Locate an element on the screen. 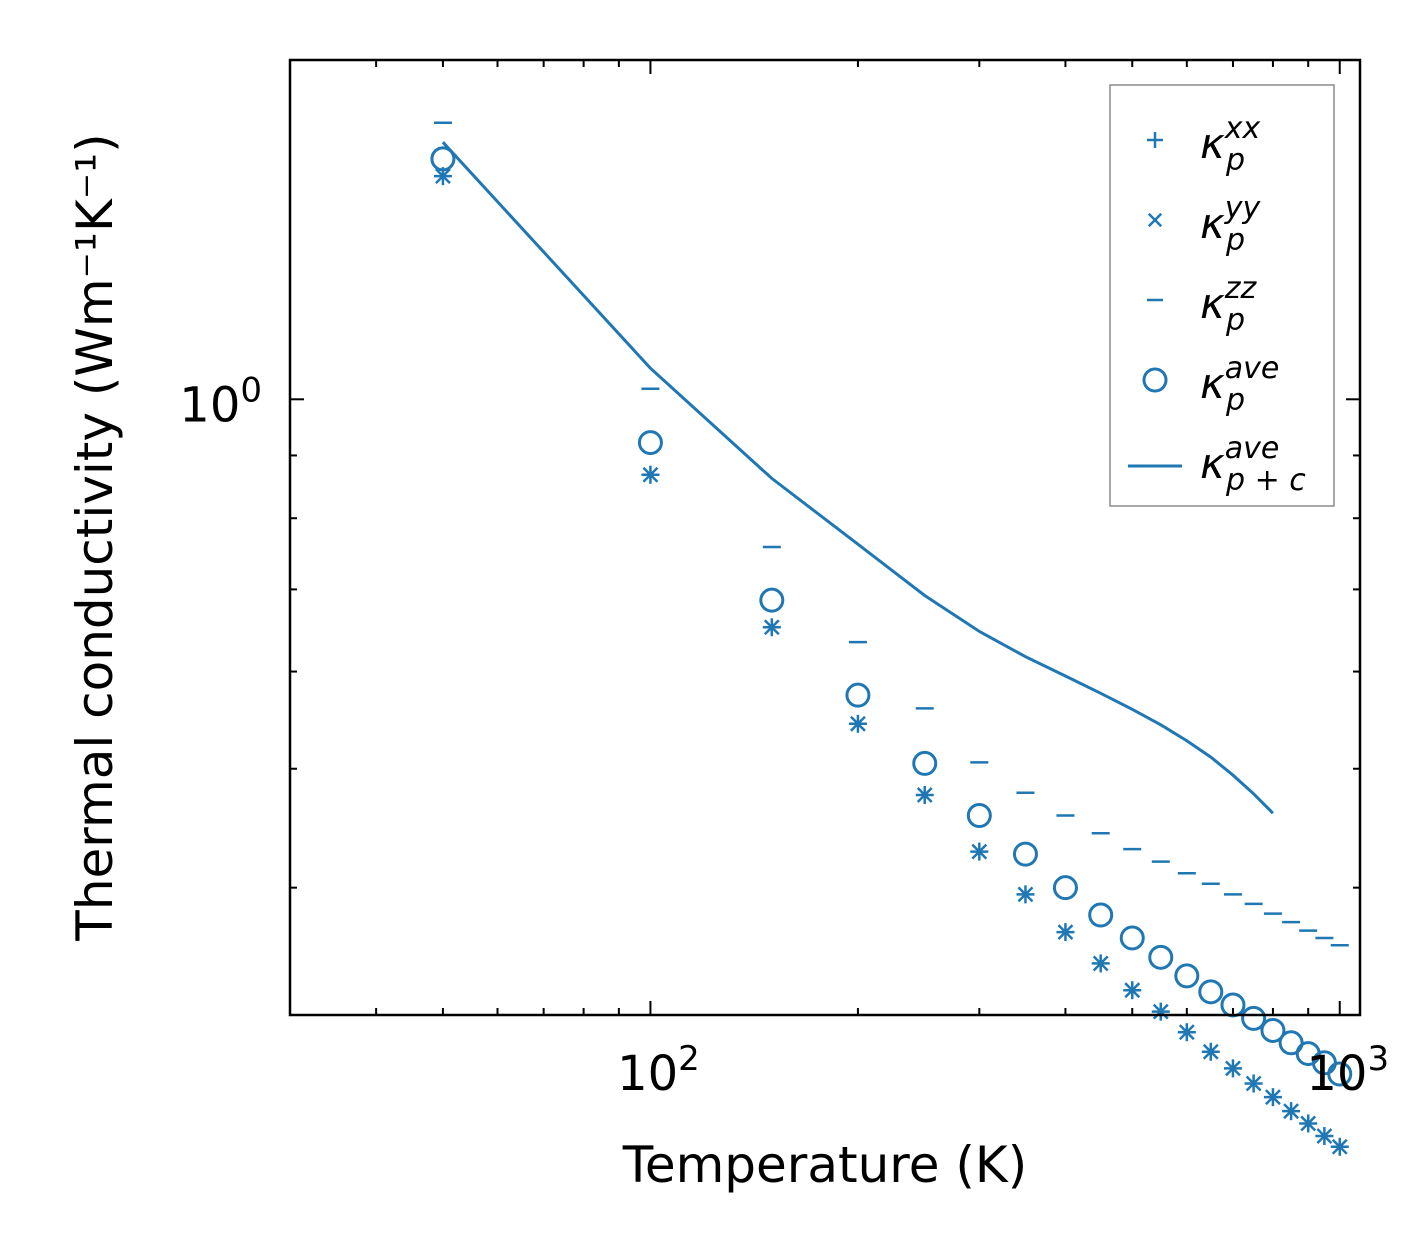 This screenshot has width=1421, height=1254. legend-label: κave p is located at coordinates (1239, 384).